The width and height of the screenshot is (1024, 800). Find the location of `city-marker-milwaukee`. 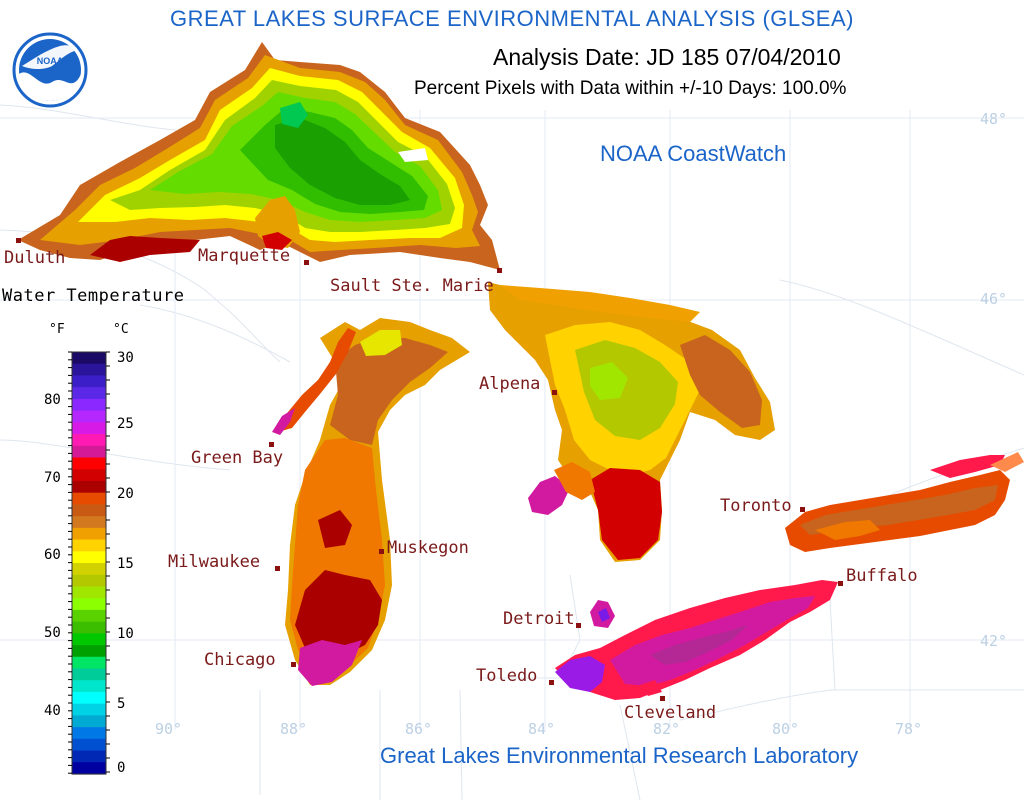

city-marker-milwaukee is located at coordinates (277, 568).